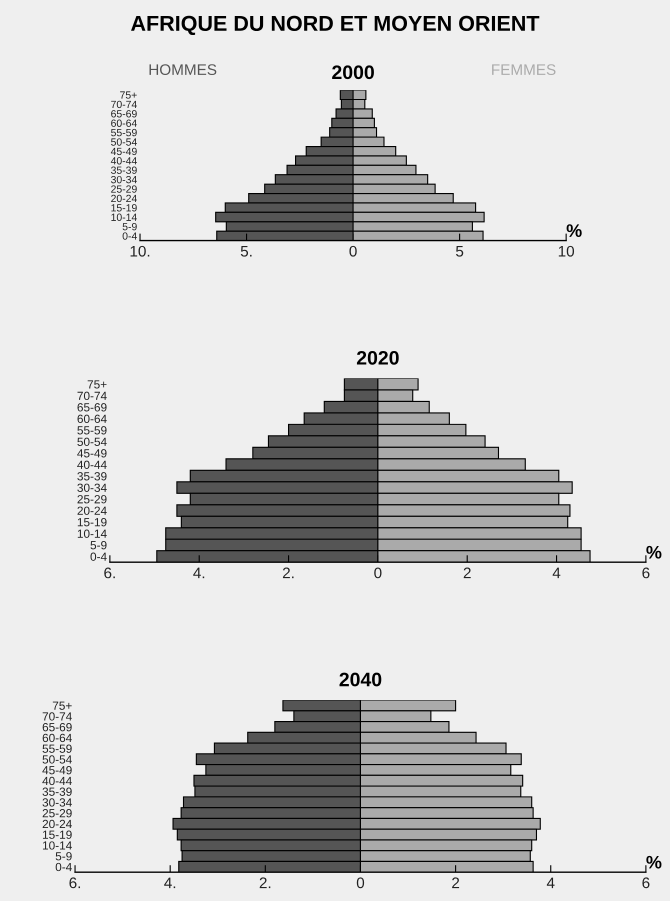  What do you see at coordinates (183, 70) in the screenshot?
I see `text: HOMMES` at bounding box center [183, 70].